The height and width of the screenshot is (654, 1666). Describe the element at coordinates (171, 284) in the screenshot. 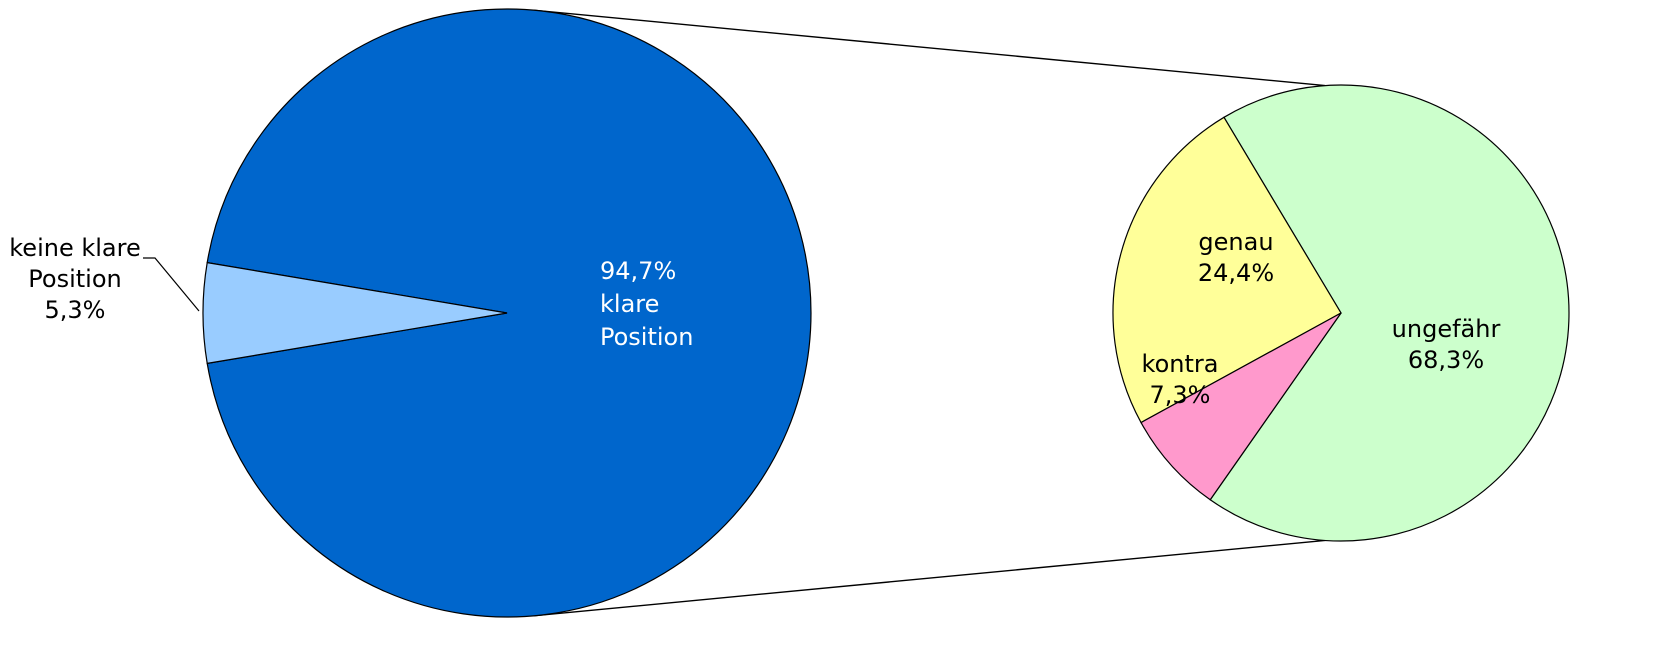

I see `leader-line-keine-klare` at that location.